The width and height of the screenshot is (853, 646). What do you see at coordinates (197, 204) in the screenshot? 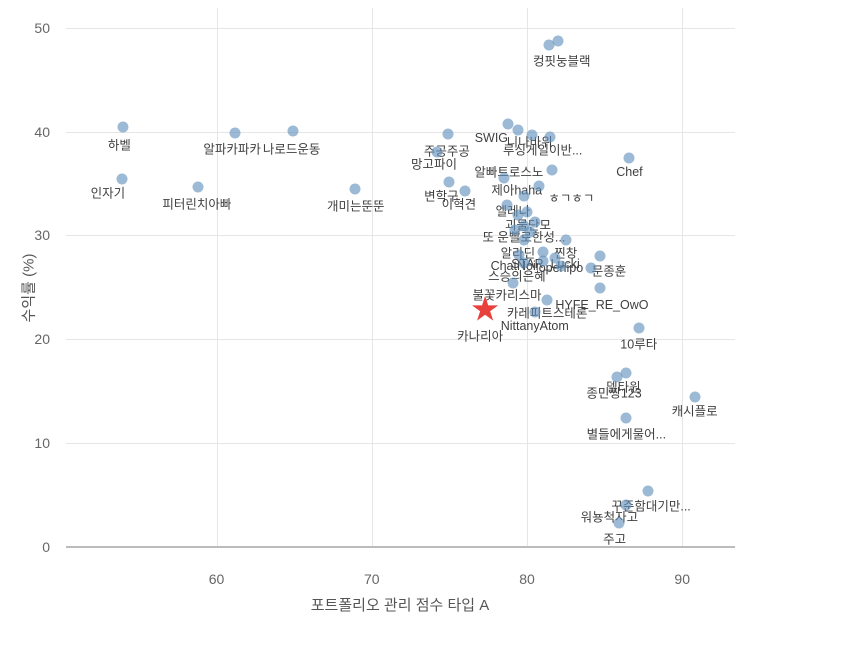
I see `point-label: 피터린치아빠` at bounding box center [197, 204].